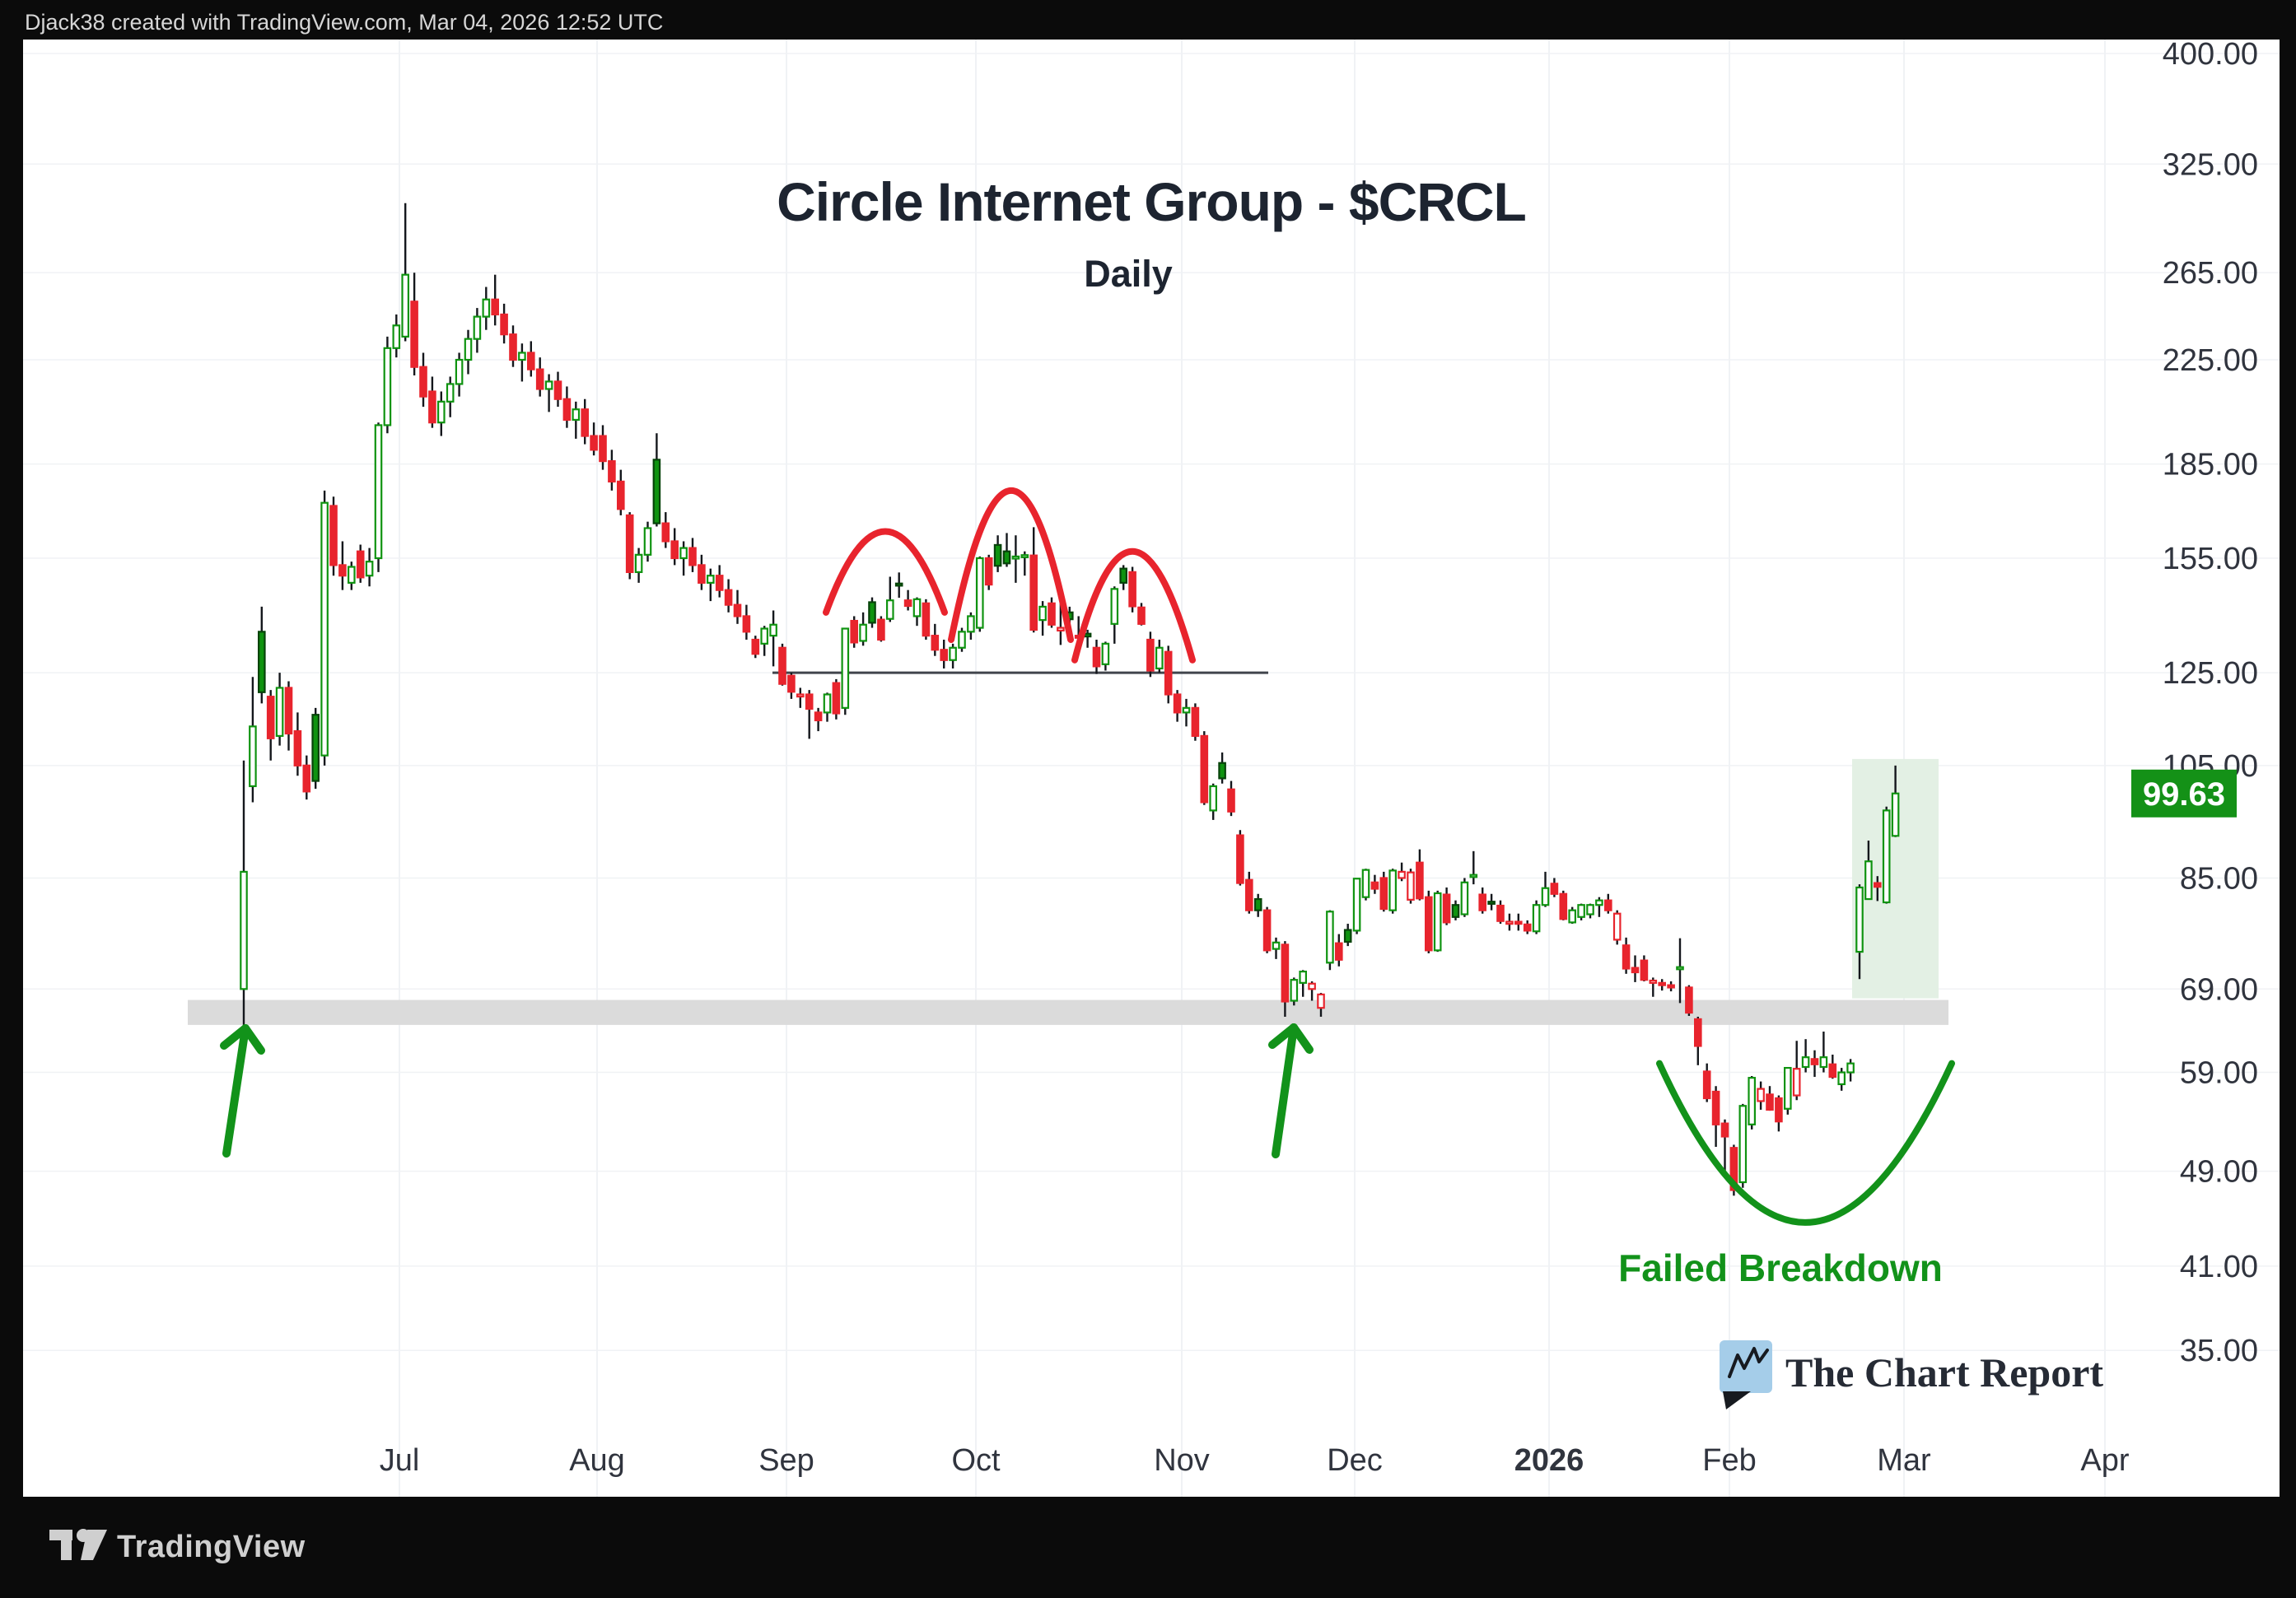 This screenshot has height=1598, width=2296. Describe the element at coordinates (2210, 164) in the screenshot. I see `price-tick-label: 325.00` at that location.